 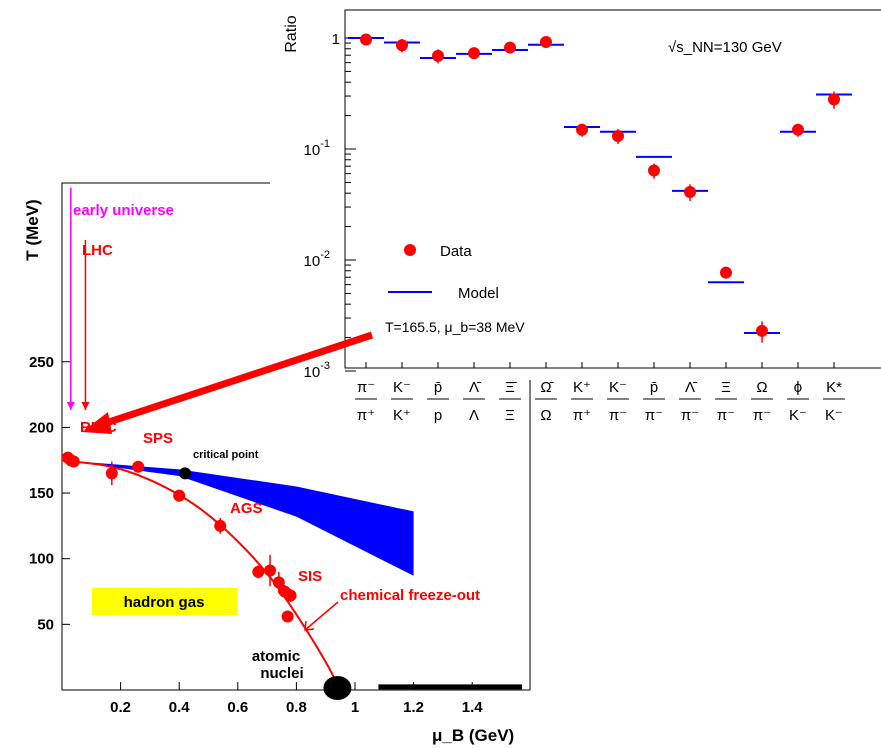 What do you see at coordinates (41, 427) in the screenshot?
I see `y-tick-label: 200` at bounding box center [41, 427].